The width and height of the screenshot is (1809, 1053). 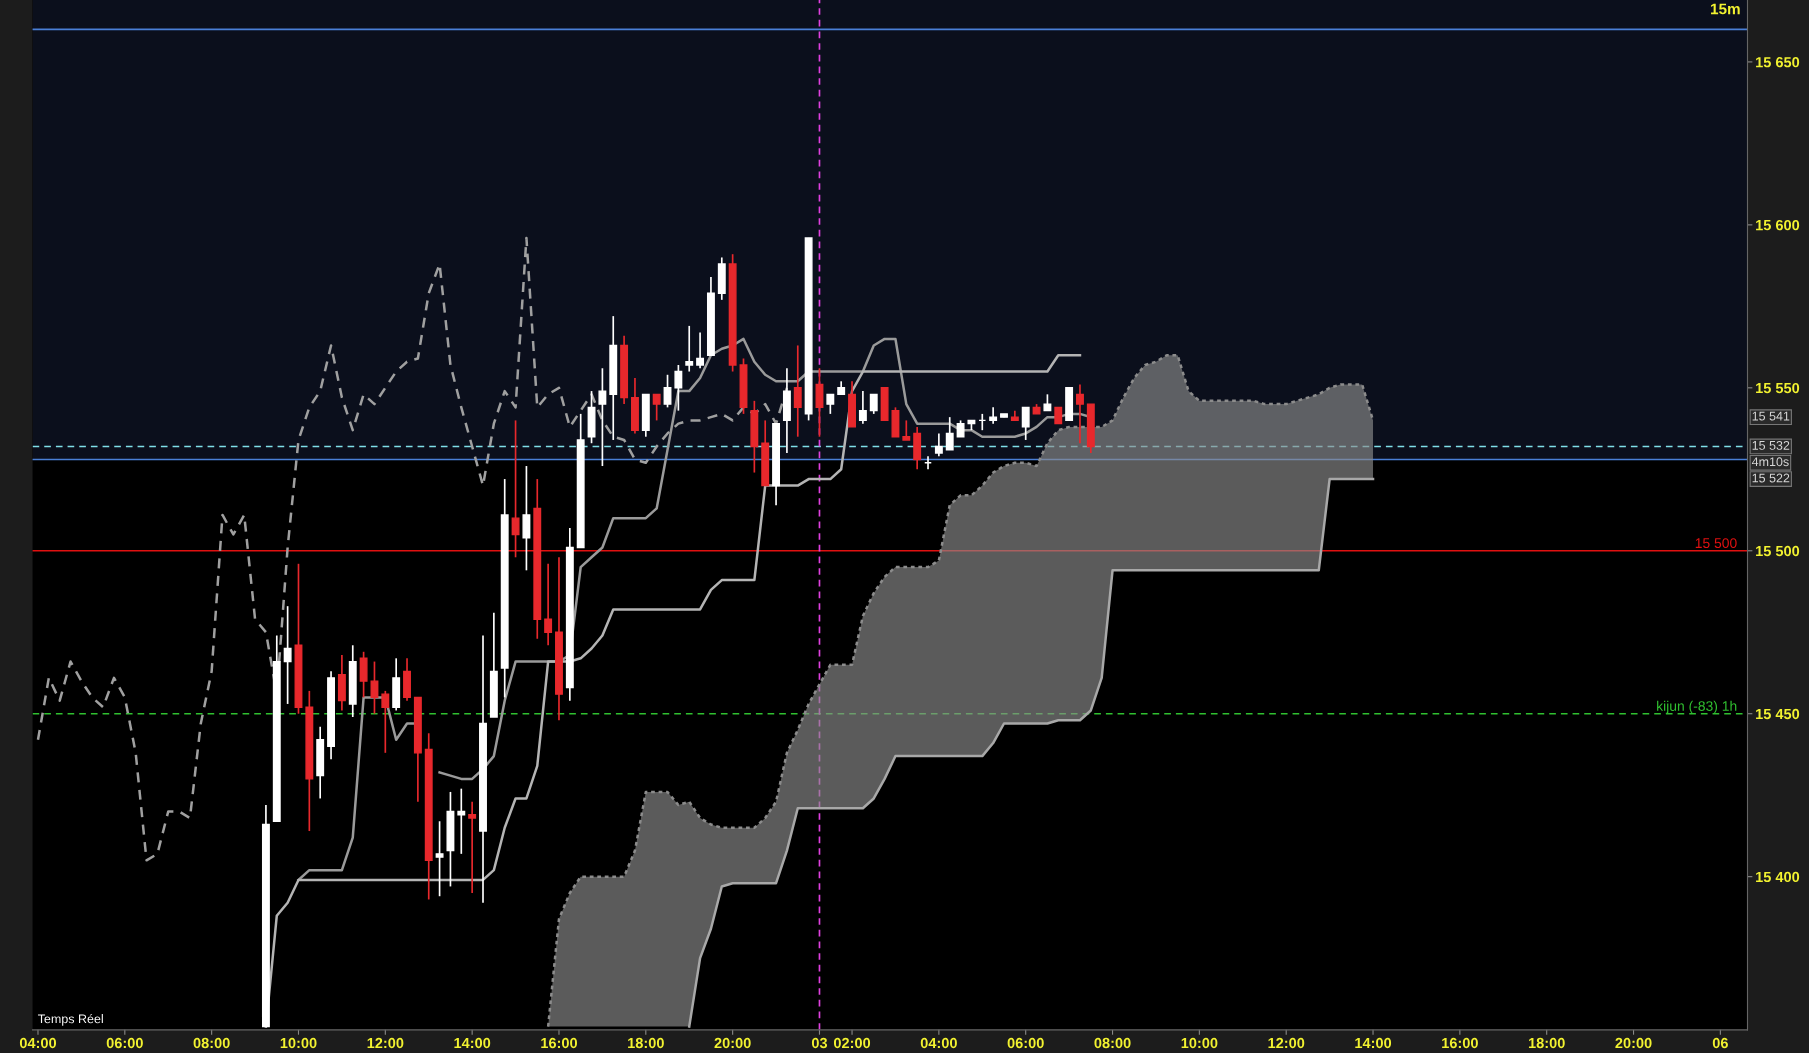 What do you see at coordinates (70, 1019) in the screenshot?
I see `annotation: Temps Réel` at bounding box center [70, 1019].